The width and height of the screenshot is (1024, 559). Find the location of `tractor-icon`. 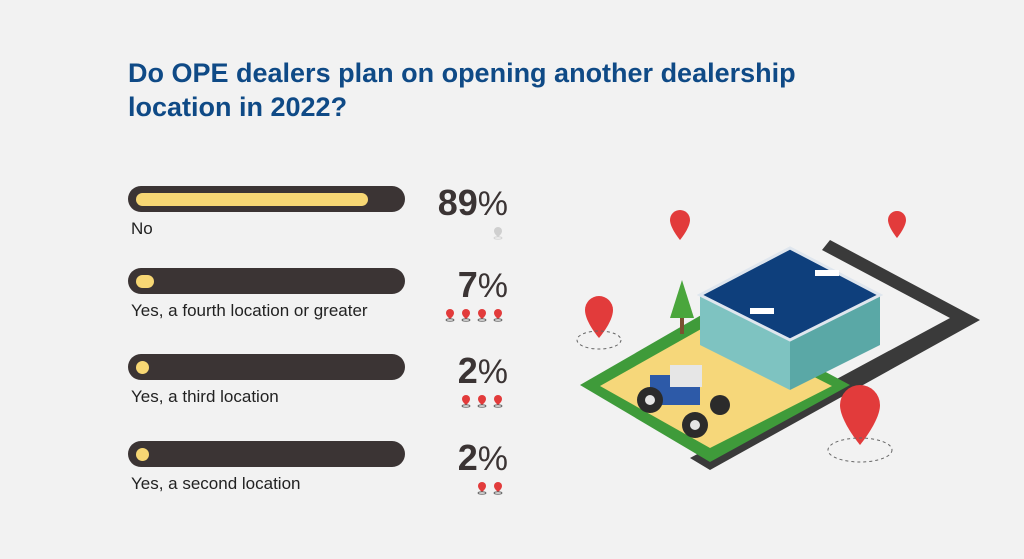

tractor-icon is located at coordinates (683, 401).